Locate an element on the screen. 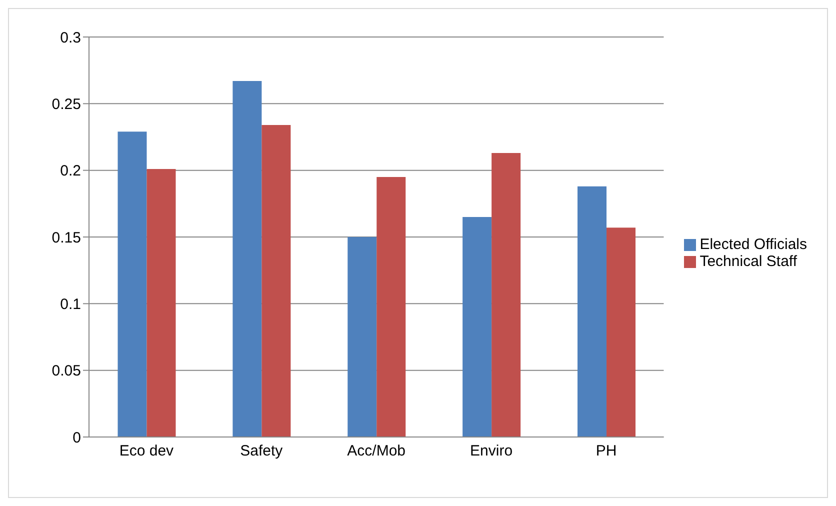  y-tick-label: 0.05 is located at coordinates (66, 371).